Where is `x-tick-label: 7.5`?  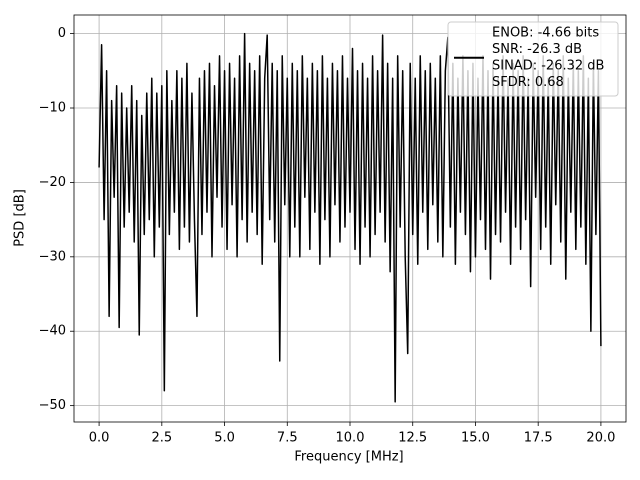 x-tick-label: 7.5 is located at coordinates (287, 438).